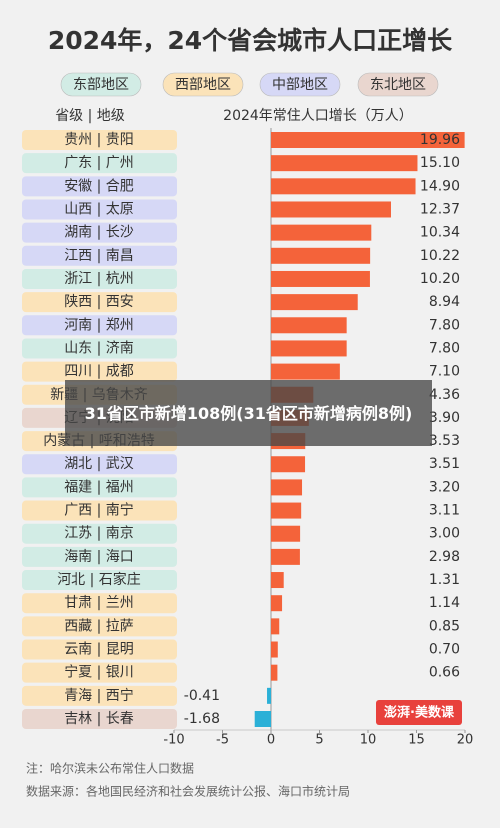 This screenshot has width=500, height=828. I want to click on y-tick-label: 贵州 | 贵阳, so click(99, 140).